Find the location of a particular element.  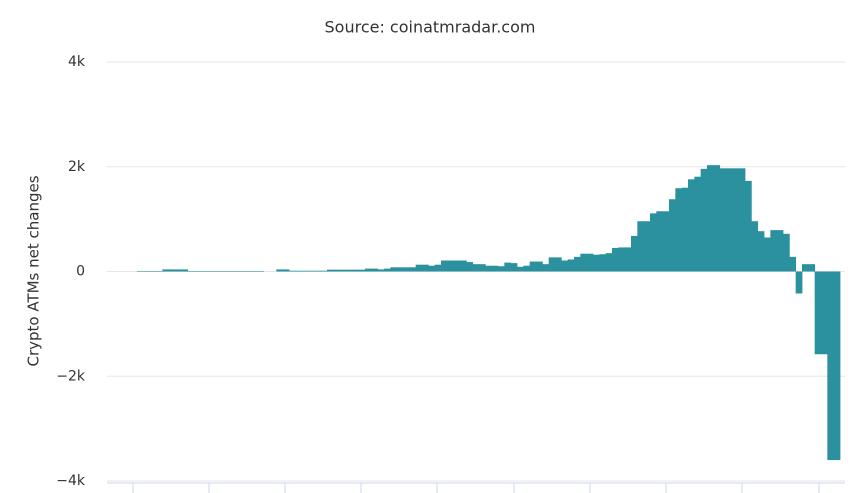

y-tick-label: 2k is located at coordinates (77, 167).